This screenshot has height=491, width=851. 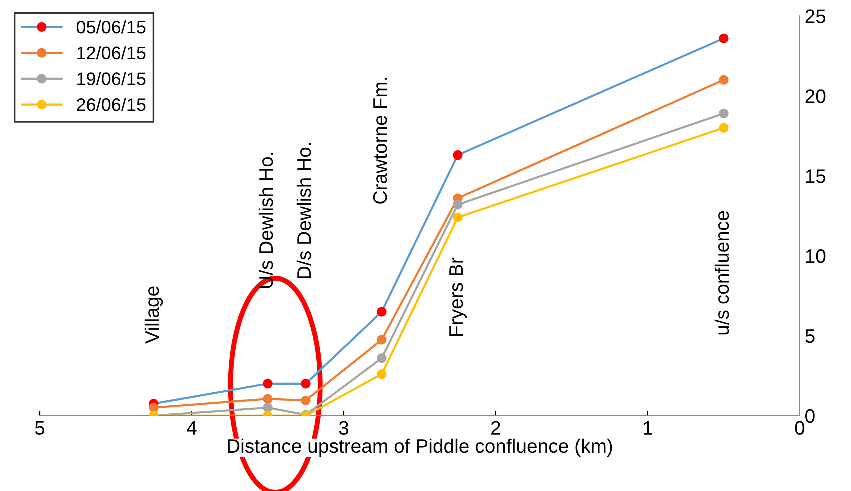 I want to click on legend-label: 26/06/15, so click(x=111, y=105).